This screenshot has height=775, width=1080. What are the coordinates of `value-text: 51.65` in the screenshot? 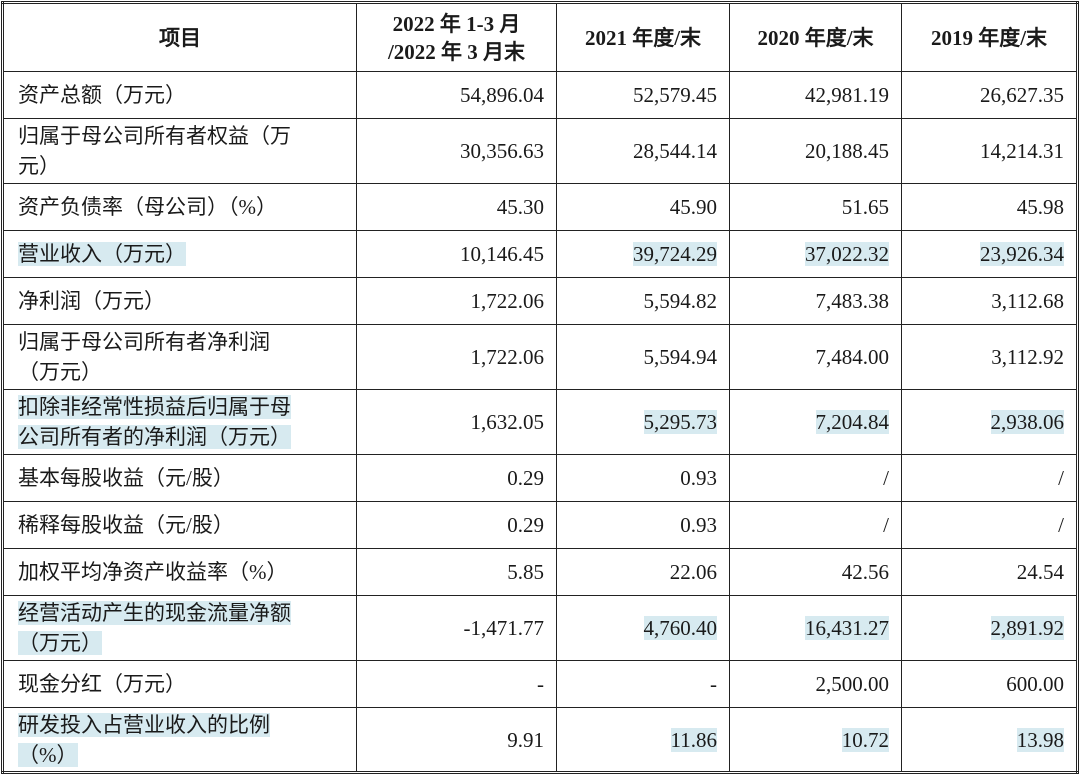 It's located at (865, 207).